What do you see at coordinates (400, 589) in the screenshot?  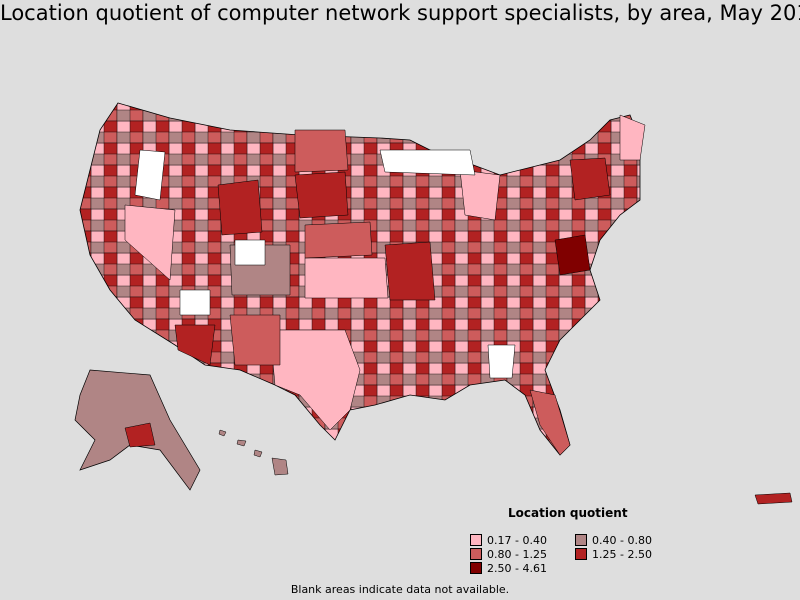 I see `footnote: Blank areas indicate data not available.` at bounding box center [400, 589].